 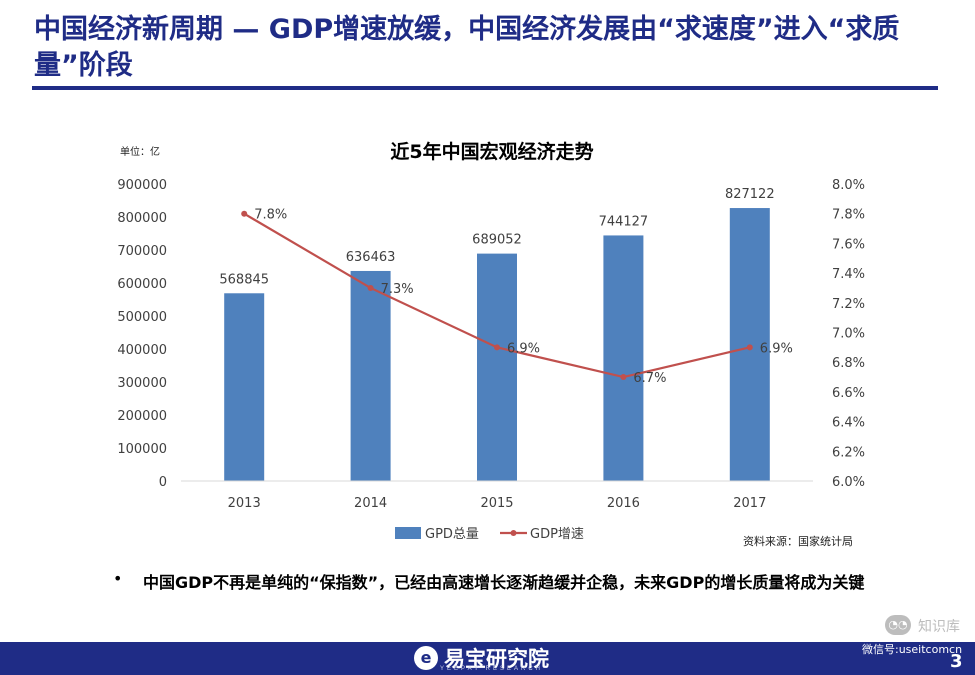 What do you see at coordinates (848, 423) in the screenshot?
I see `y-right-tick-label: 6.4%` at bounding box center [848, 423].